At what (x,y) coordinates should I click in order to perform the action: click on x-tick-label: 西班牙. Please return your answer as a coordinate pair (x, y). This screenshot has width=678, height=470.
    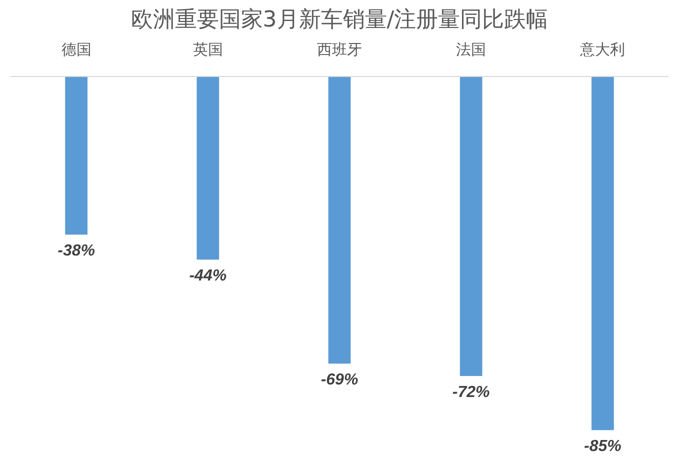
    Looking at the image, I should click on (339, 49).